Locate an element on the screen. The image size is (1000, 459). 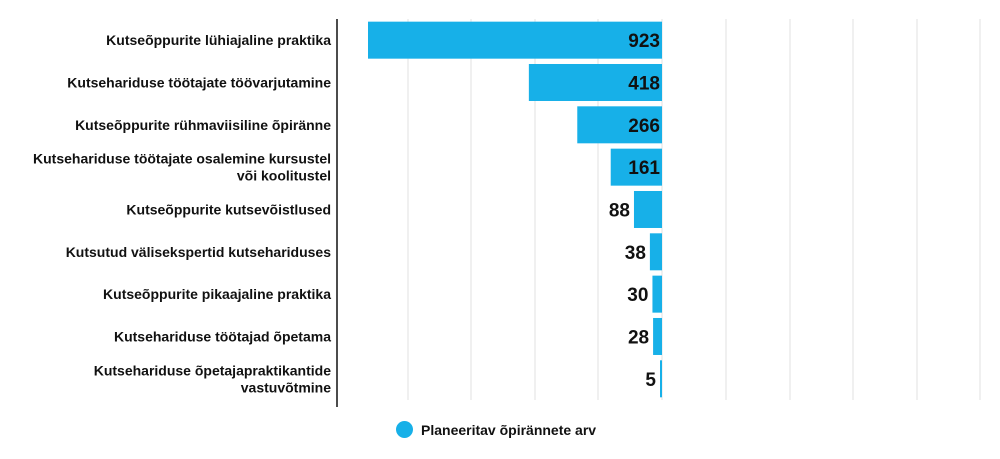
category-label-line: Kutsehariduse töötajate töövarjutamine is located at coordinates (199, 82).